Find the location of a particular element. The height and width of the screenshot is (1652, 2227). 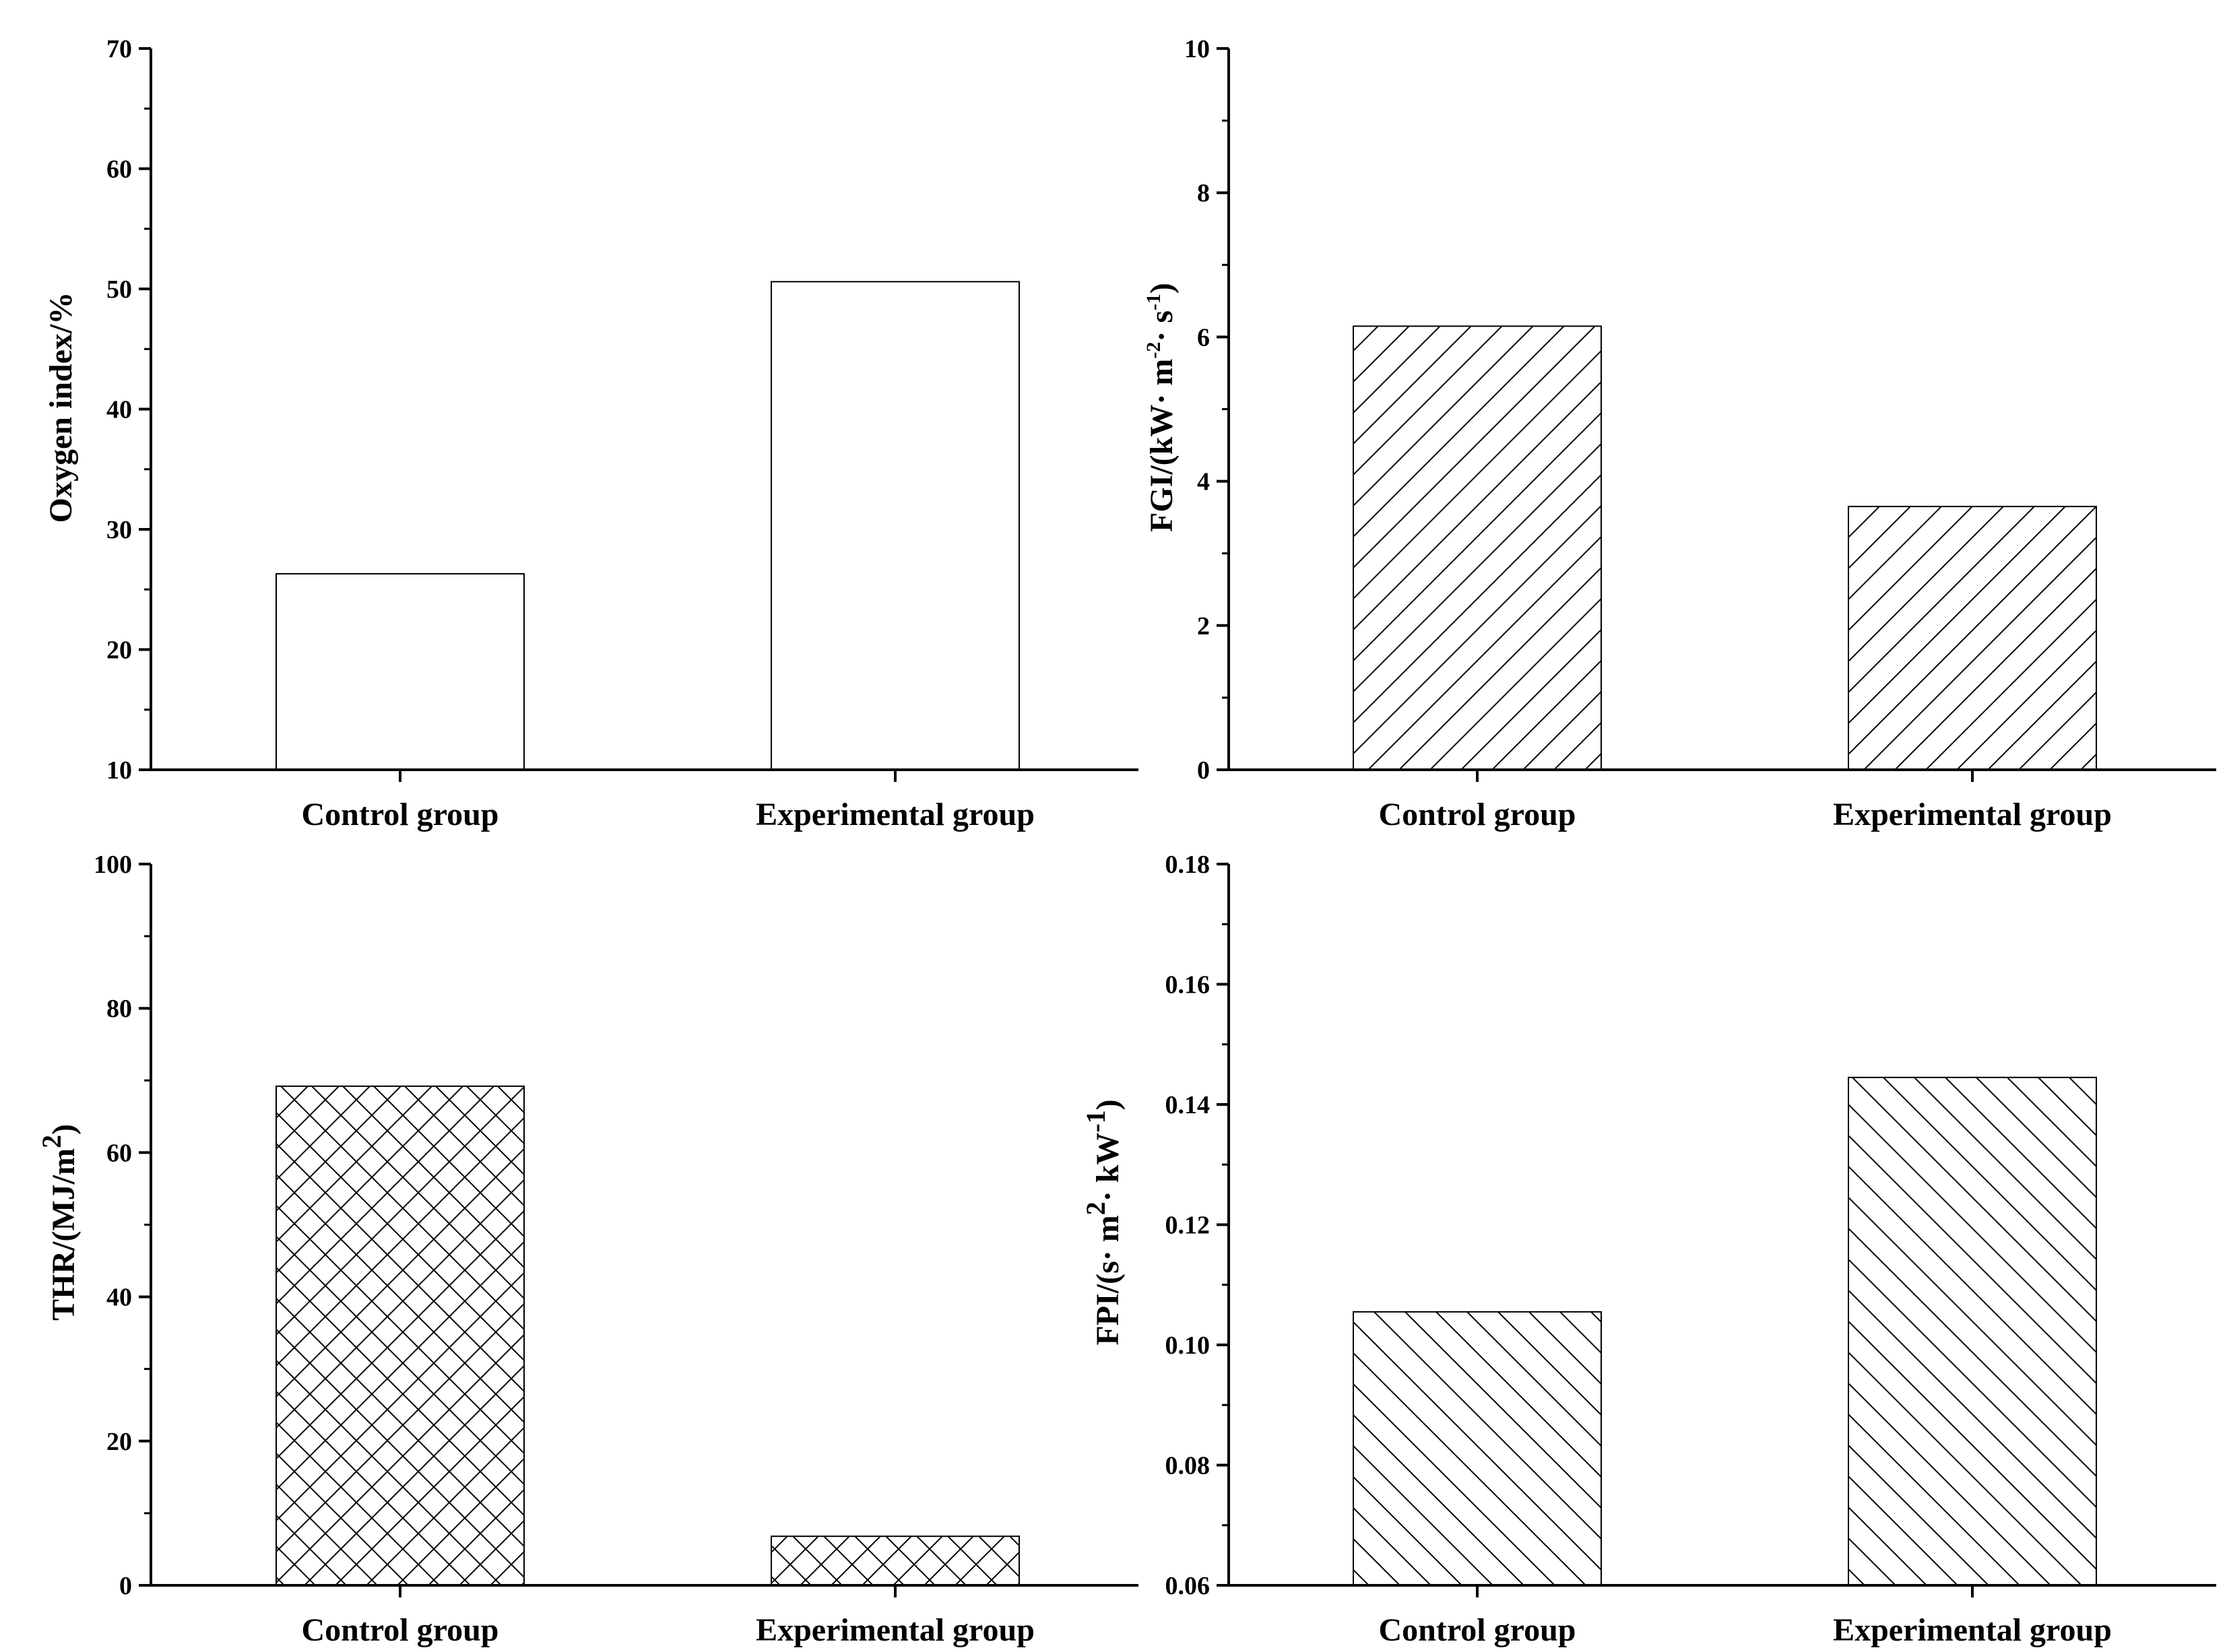

y-tick-label: 70 is located at coordinates (119, 49).